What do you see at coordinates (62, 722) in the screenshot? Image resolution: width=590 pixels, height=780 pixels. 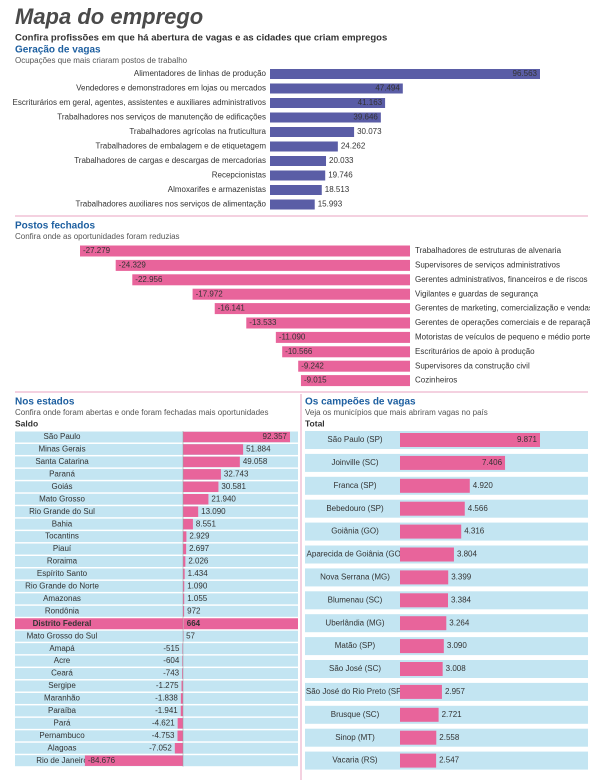 I see `category-label: Pará` at bounding box center [62, 722].